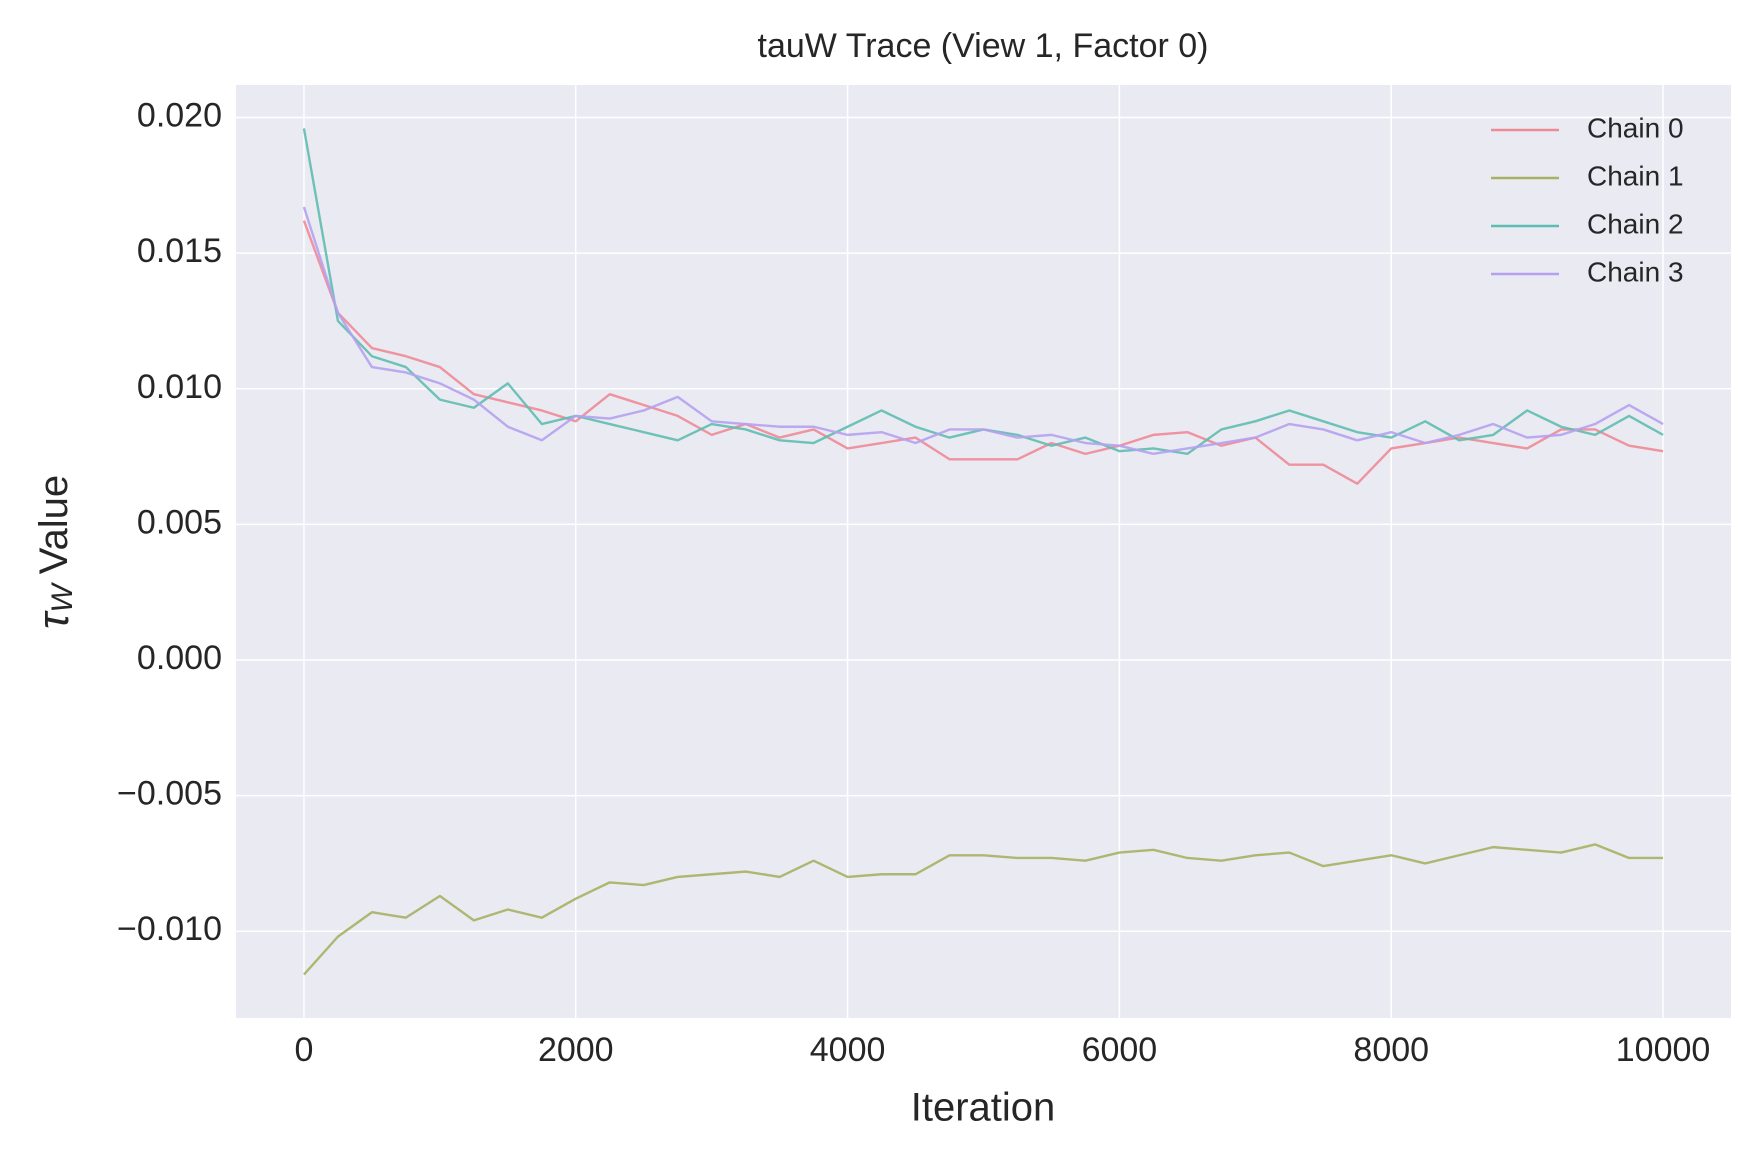  What do you see at coordinates (169, 929) in the screenshot?
I see `y-tick-label: −0.010` at bounding box center [169, 929].